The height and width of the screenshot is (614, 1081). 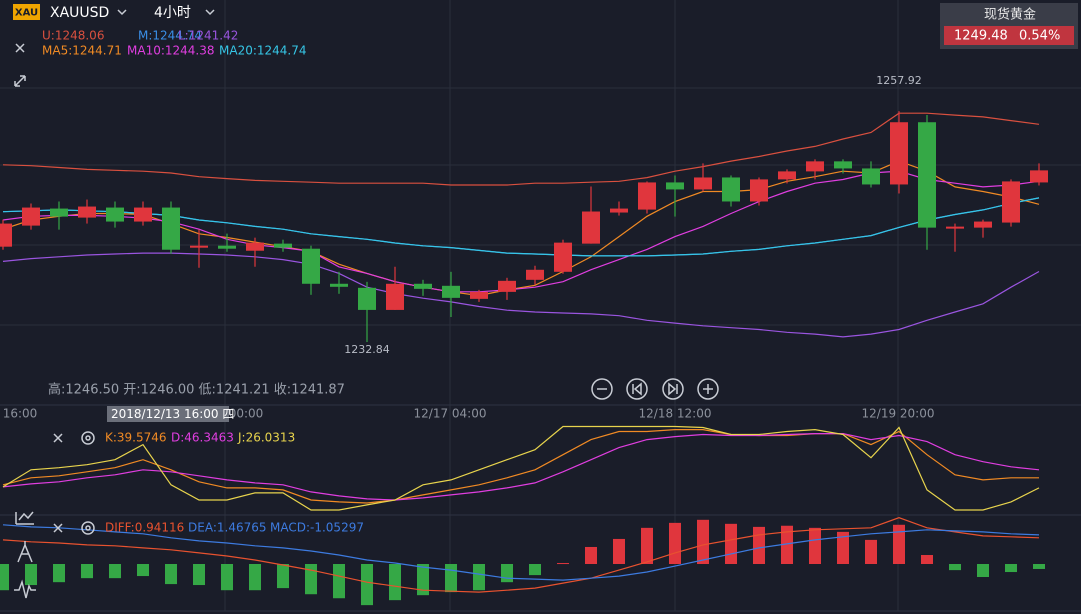 What do you see at coordinates (144, 528) in the screenshot?
I see `legend-entry: DIFF:0.94116` at bounding box center [144, 528].